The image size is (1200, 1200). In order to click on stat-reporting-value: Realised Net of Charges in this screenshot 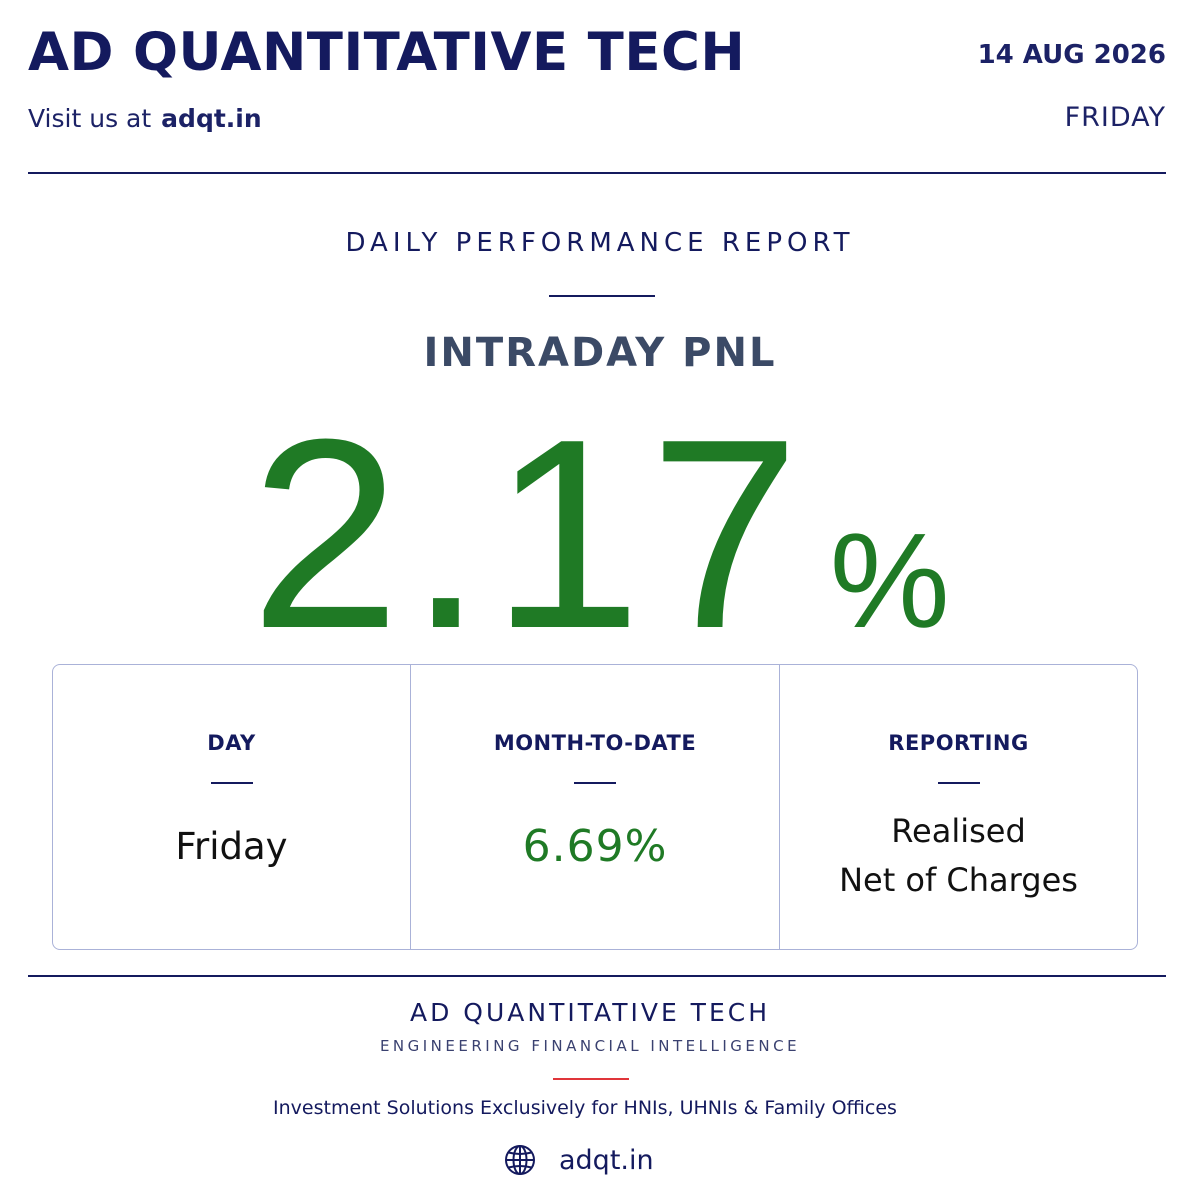, I will do `click(958, 856)`.